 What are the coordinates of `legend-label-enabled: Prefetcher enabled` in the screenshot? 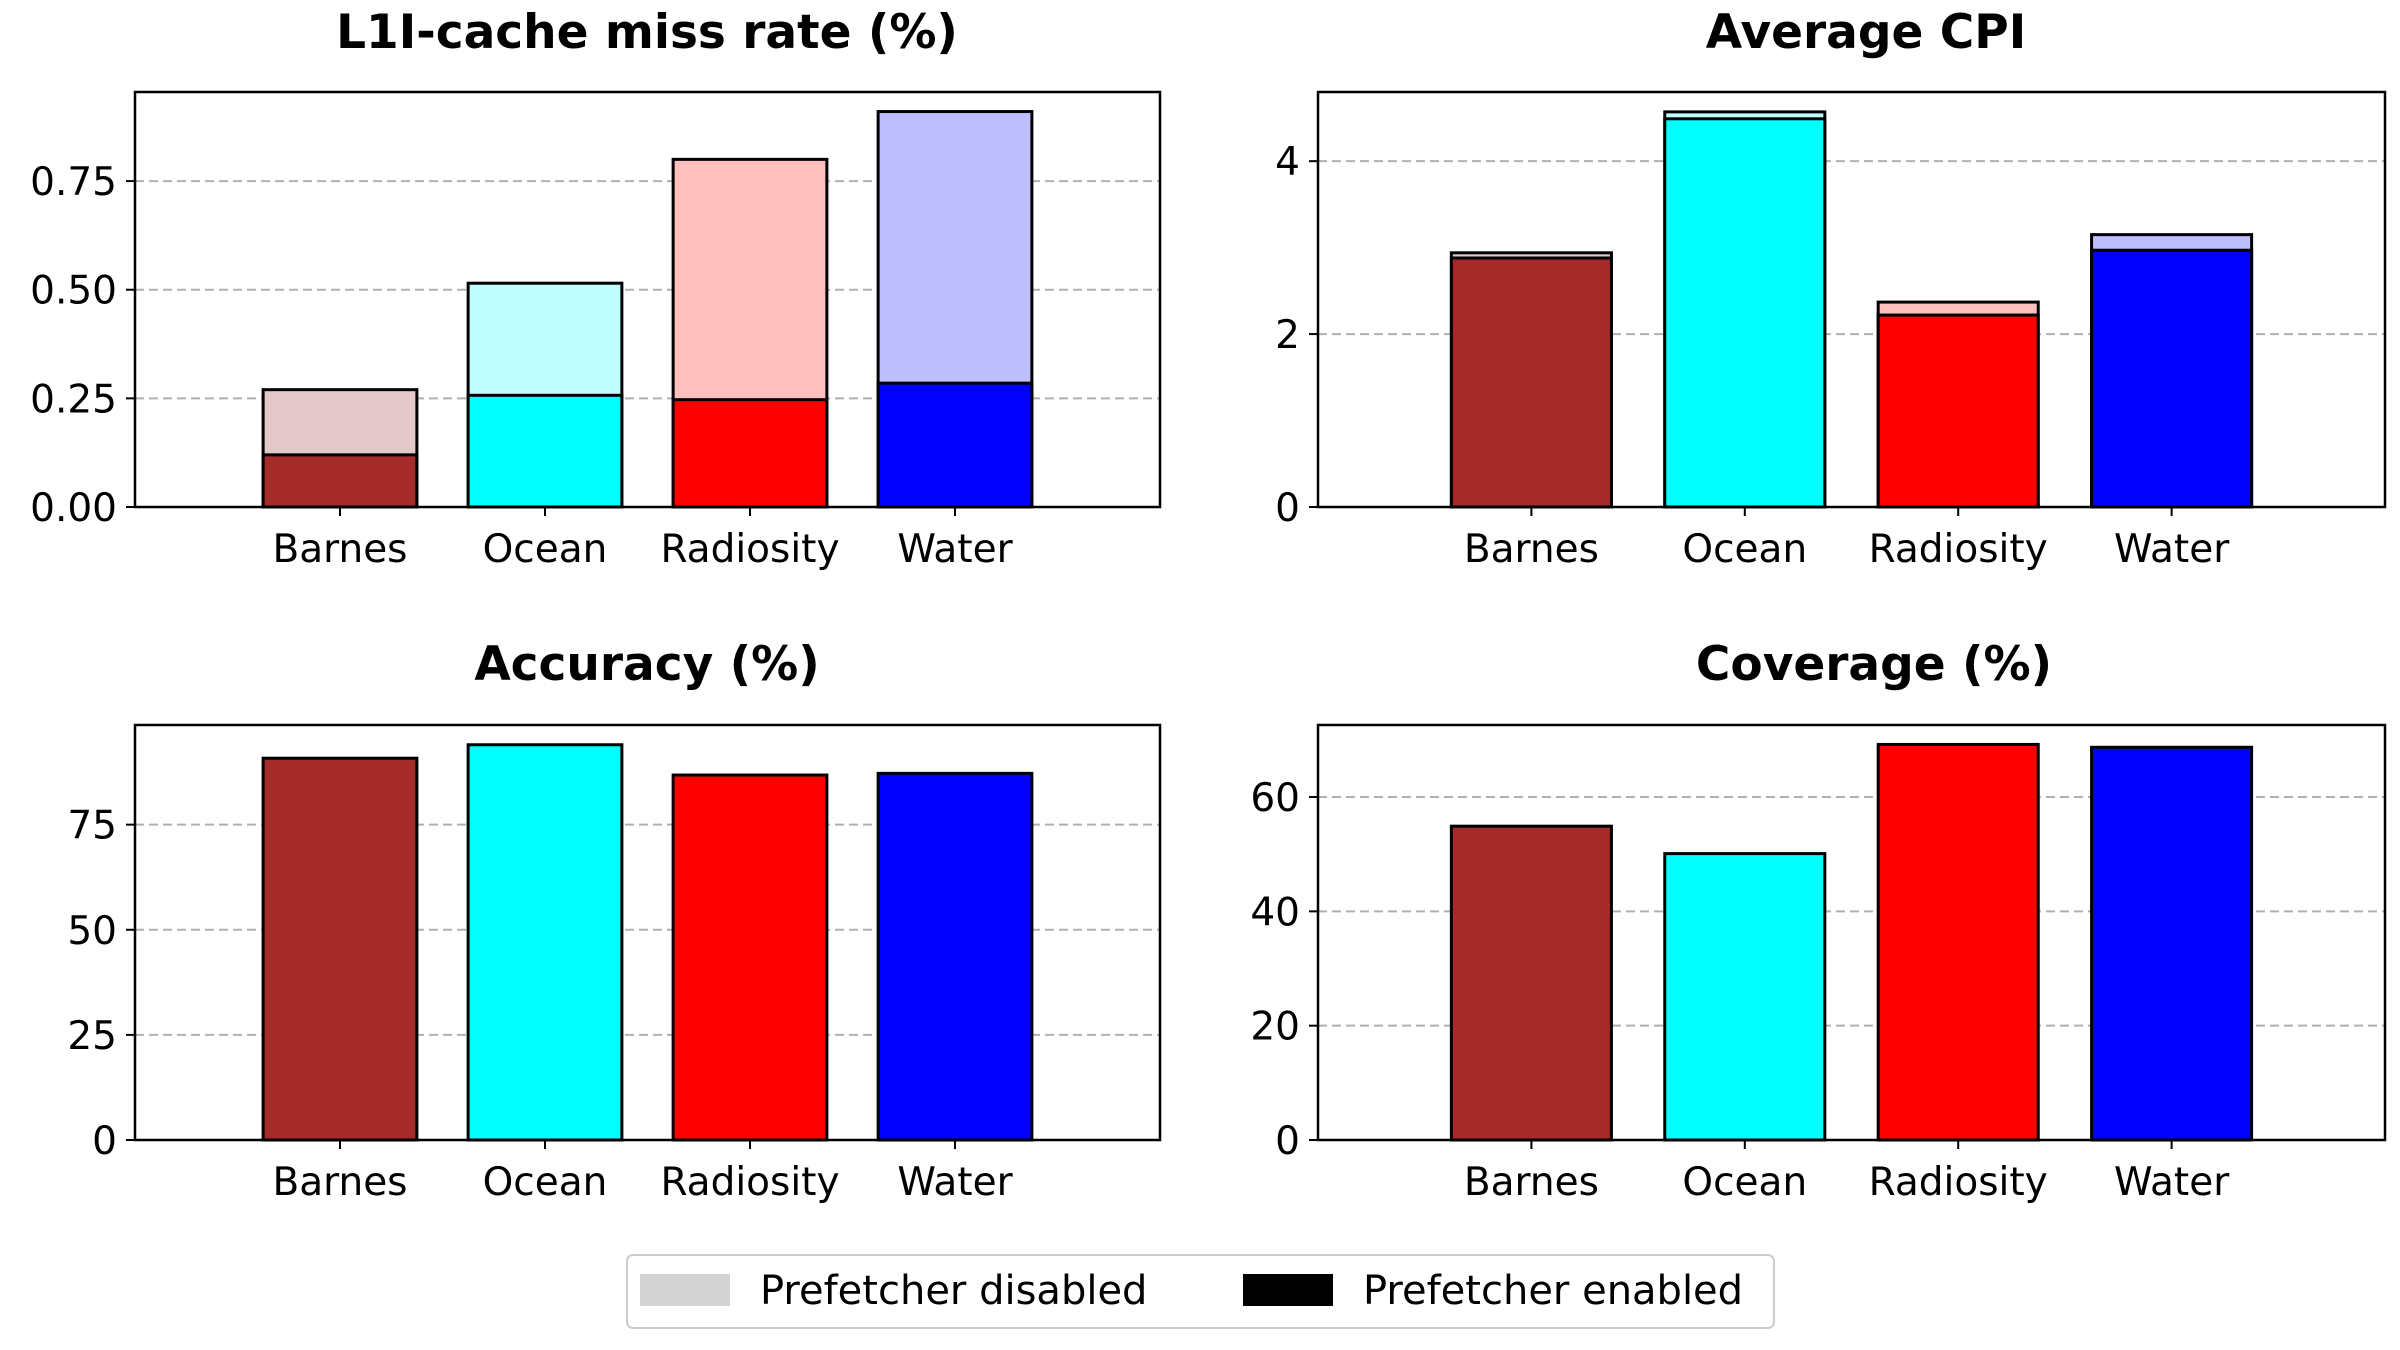 It's located at (1553, 1291).